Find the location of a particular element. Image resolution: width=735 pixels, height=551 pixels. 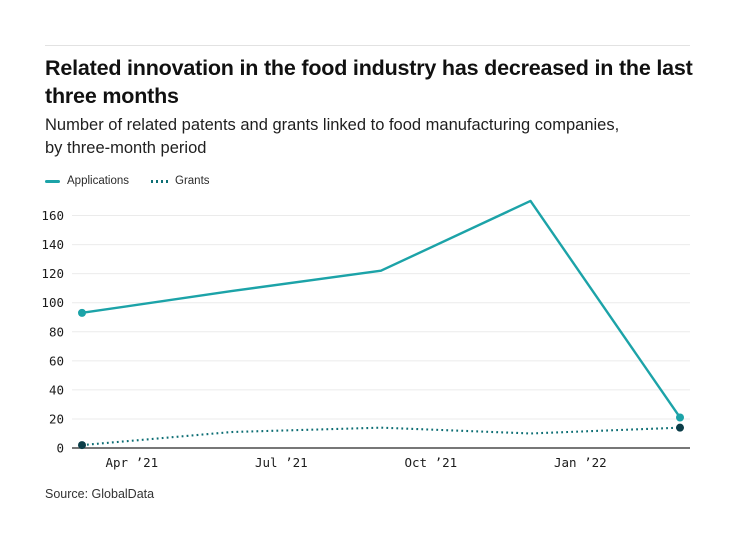

legend: Applications Grants is located at coordinates (127, 181).